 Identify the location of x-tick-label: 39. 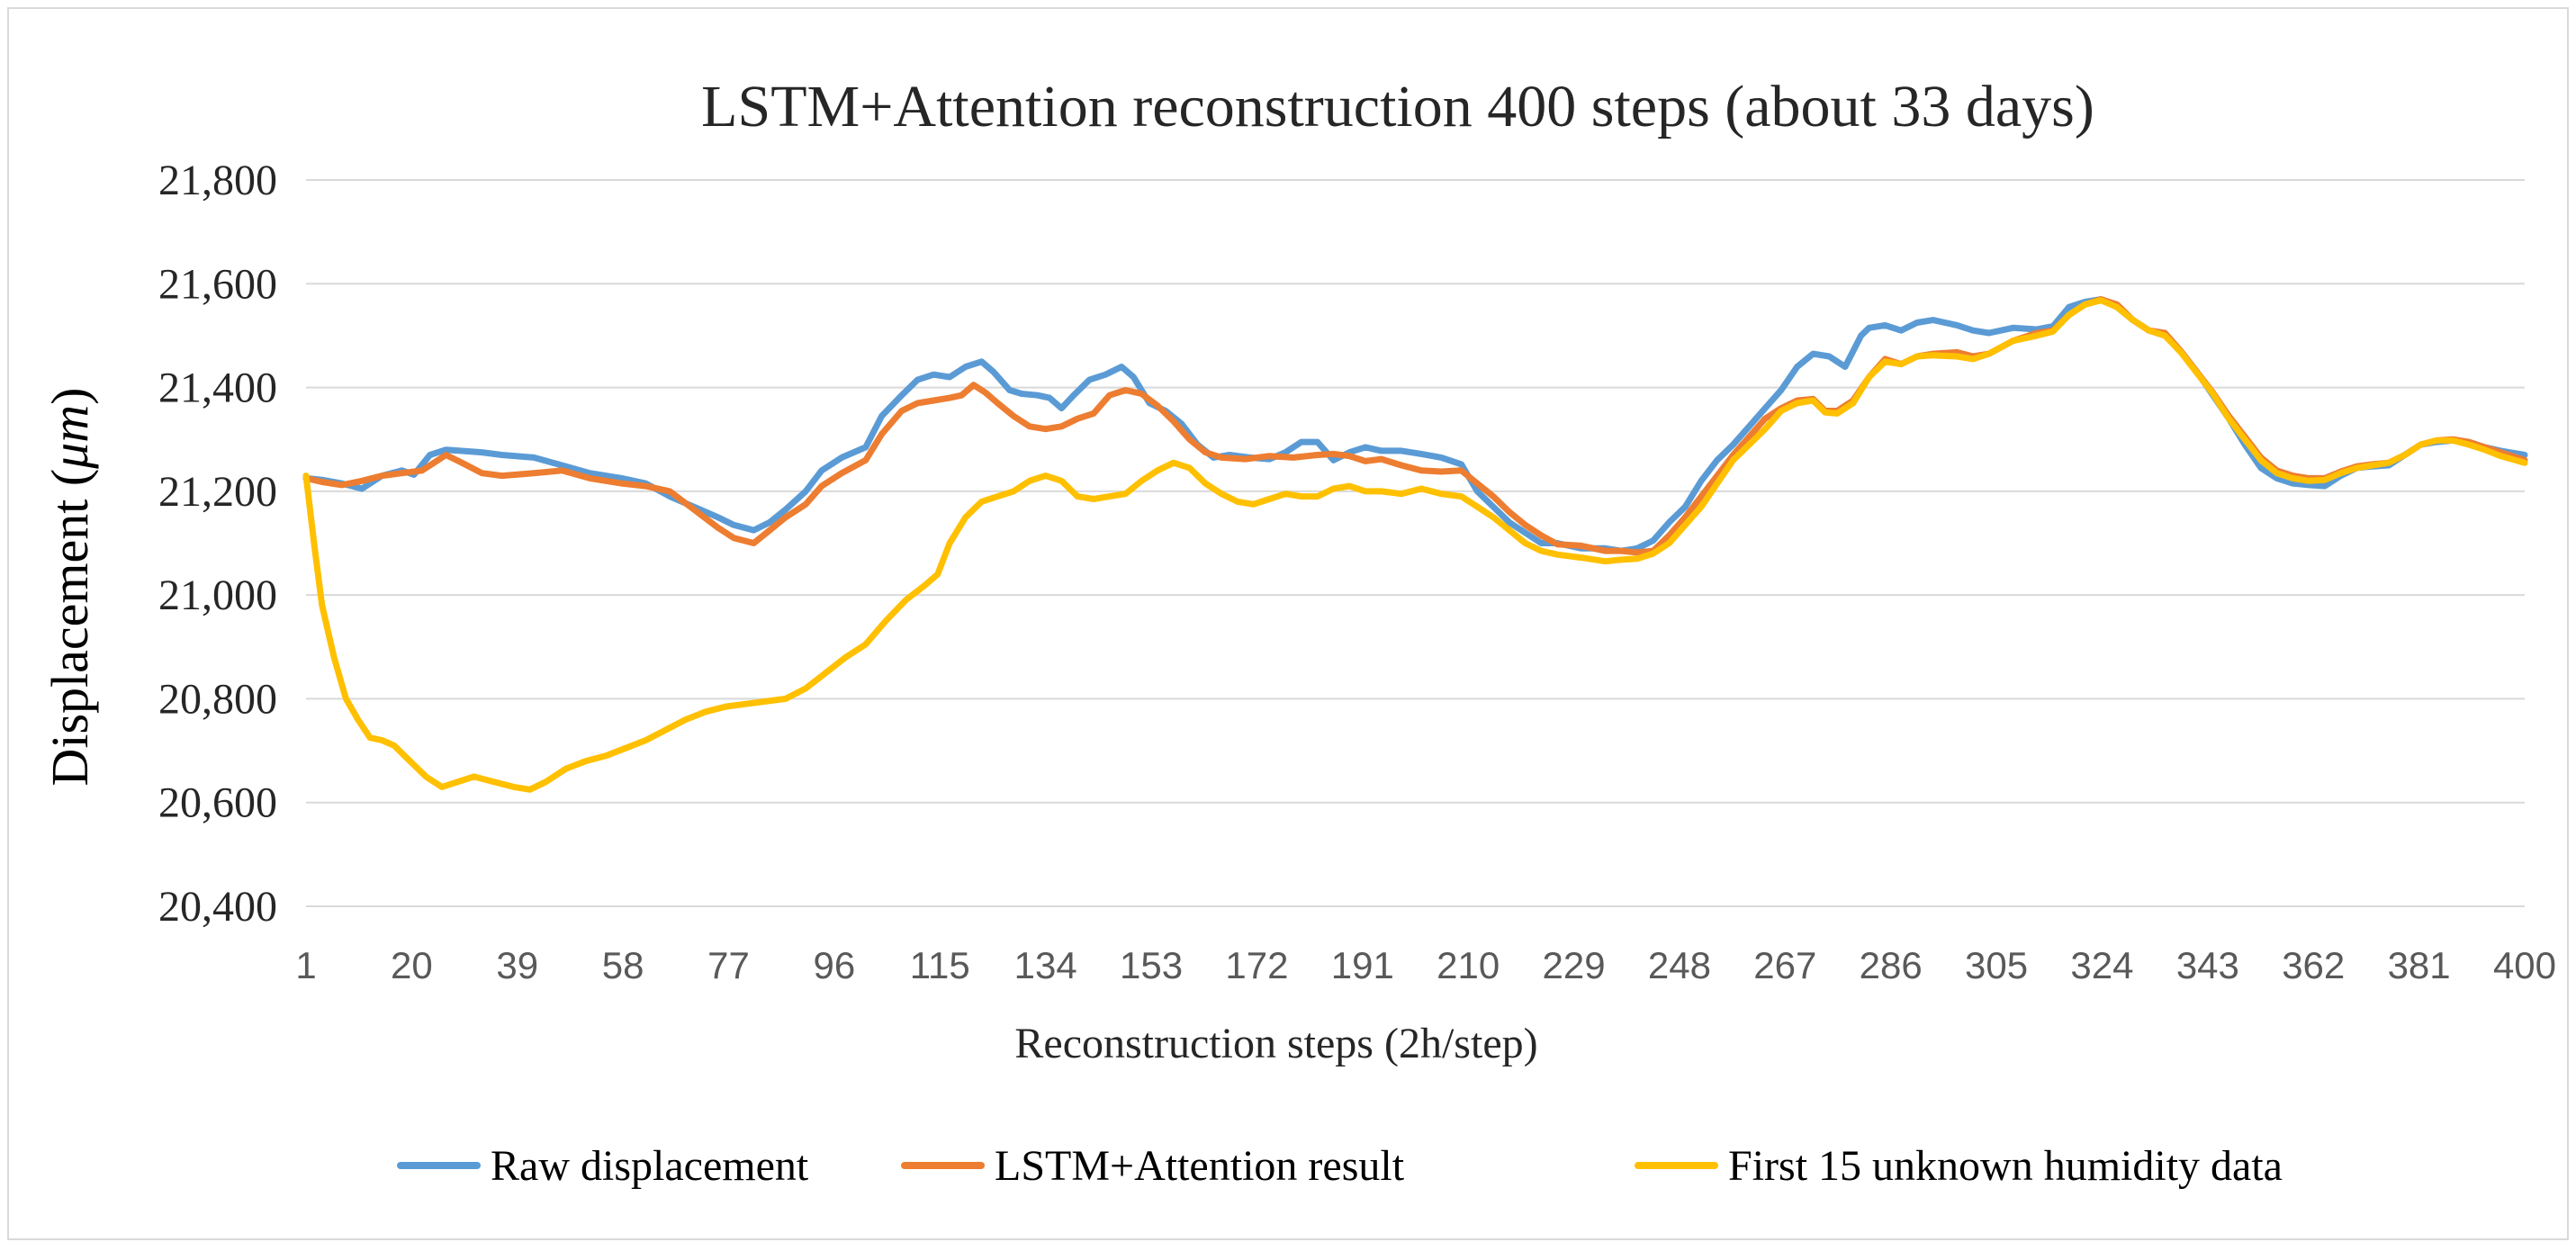
(517, 965).